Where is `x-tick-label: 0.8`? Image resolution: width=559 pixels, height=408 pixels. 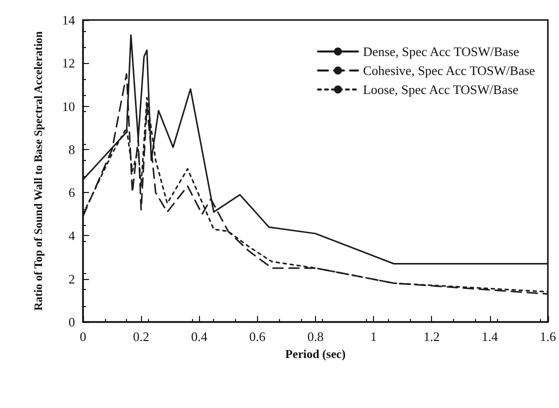 x-tick-label: 0.8 is located at coordinates (315, 336).